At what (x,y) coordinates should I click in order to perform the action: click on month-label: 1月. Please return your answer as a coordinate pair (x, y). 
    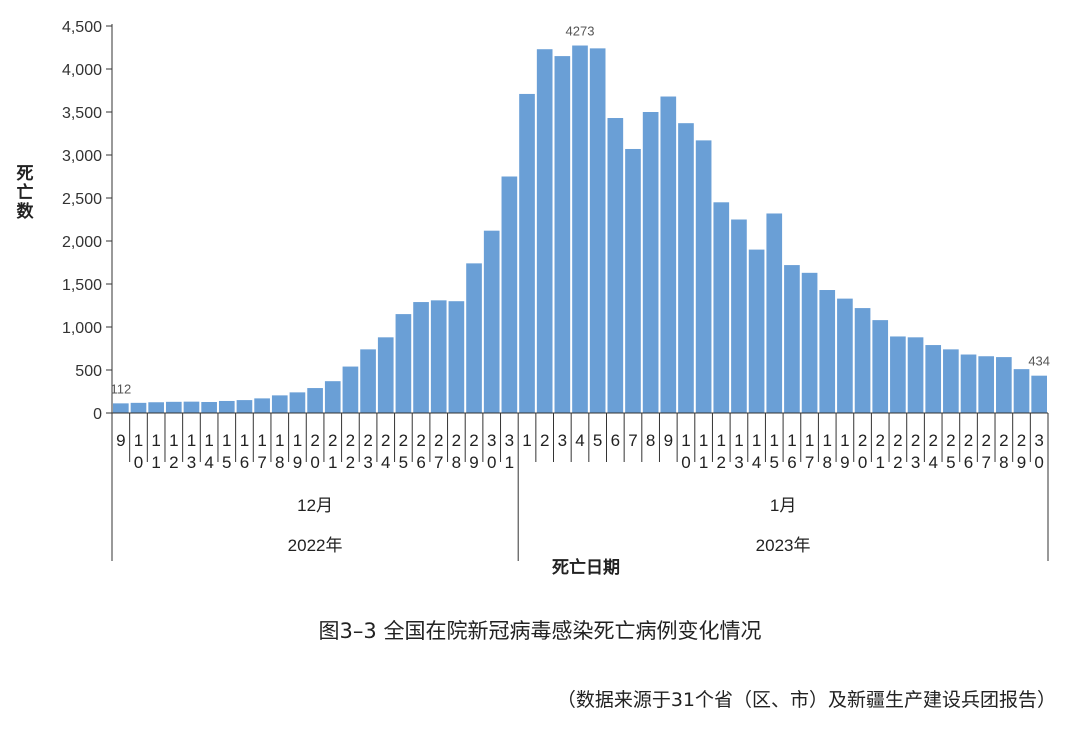
    Looking at the image, I should click on (783, 505).